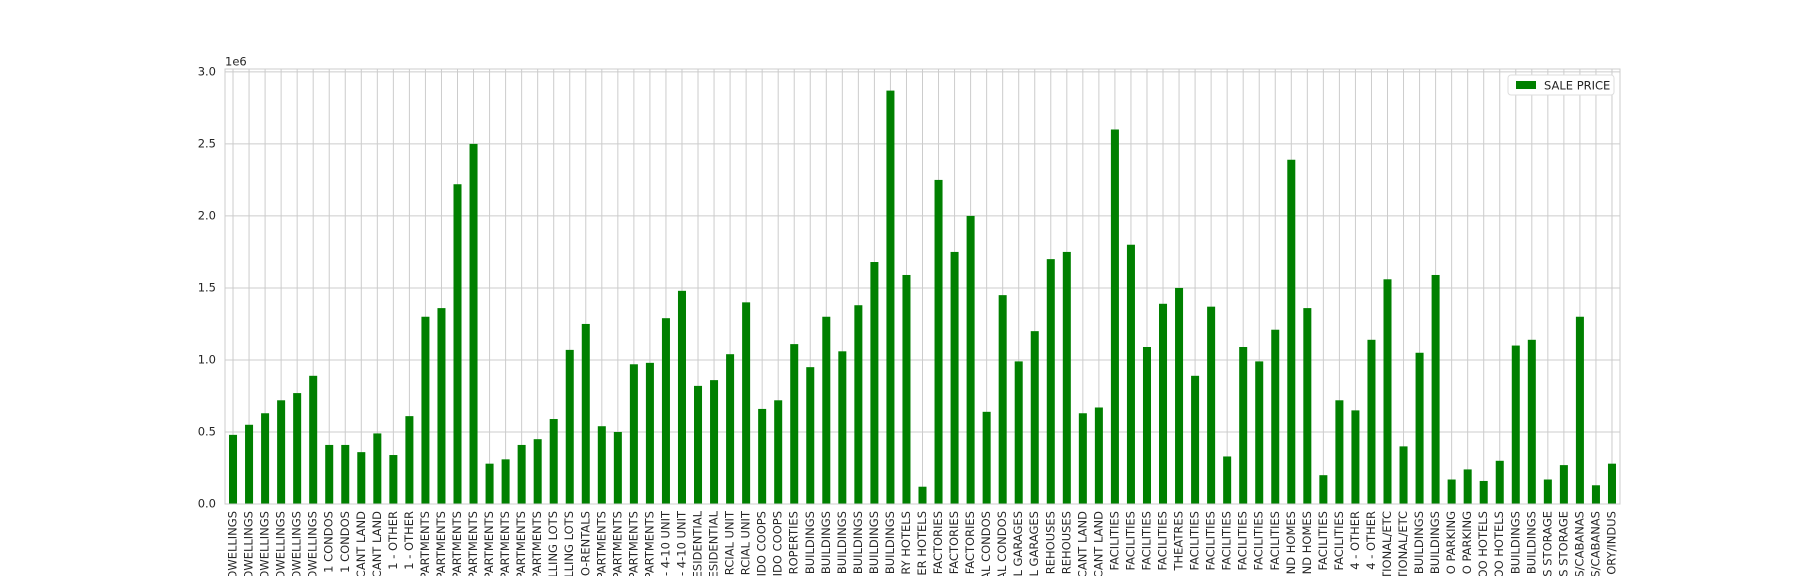 The image size is (1800, 576). I want to click on y-tick-label: 0.5, so click(207, 431).